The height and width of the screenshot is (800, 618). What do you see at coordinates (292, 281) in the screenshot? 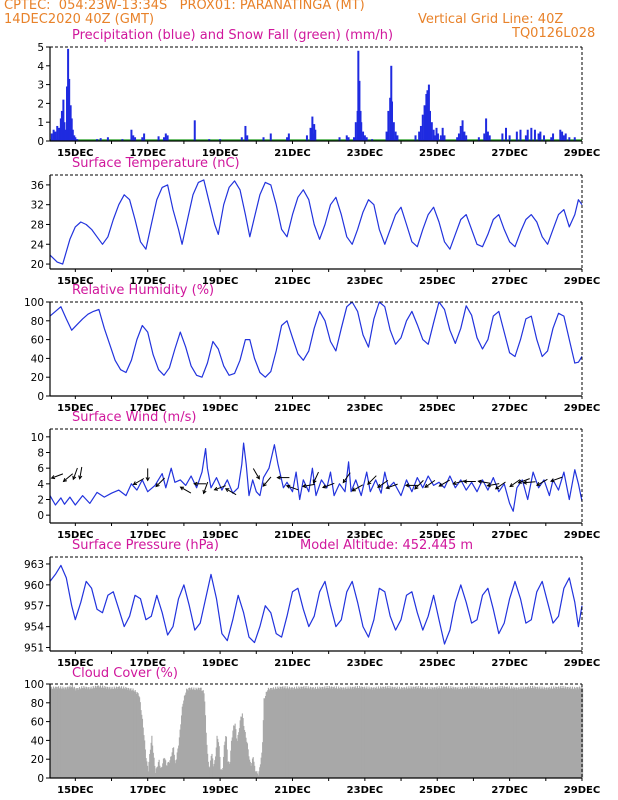
I see `temp-x-tick-label: 21DEC` at bounding box center [292, 281].